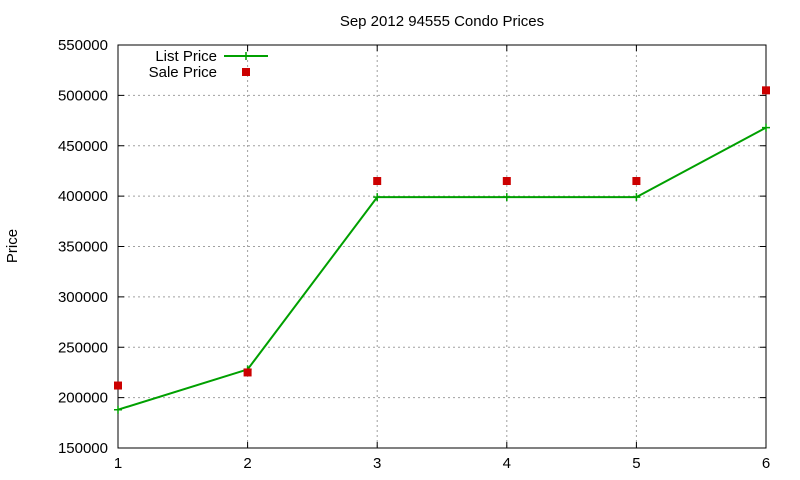 This screenshot has width=800, height=480. What do you see at coordinates (83, 45) in the screenshot?
I see `y-tick-label: 550000` at bounding box center [83, 45].